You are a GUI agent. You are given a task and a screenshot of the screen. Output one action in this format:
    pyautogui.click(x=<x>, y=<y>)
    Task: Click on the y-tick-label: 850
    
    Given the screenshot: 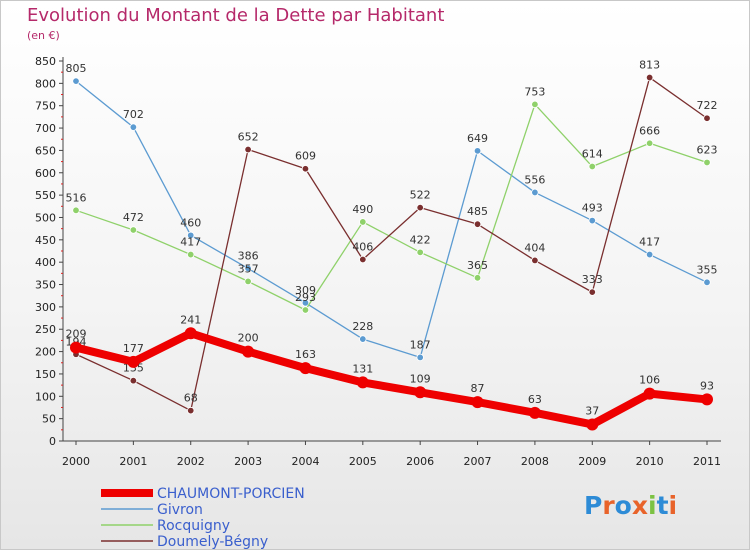 What is the action you would take?
    pyautogui.click(x=45, y=61)
    